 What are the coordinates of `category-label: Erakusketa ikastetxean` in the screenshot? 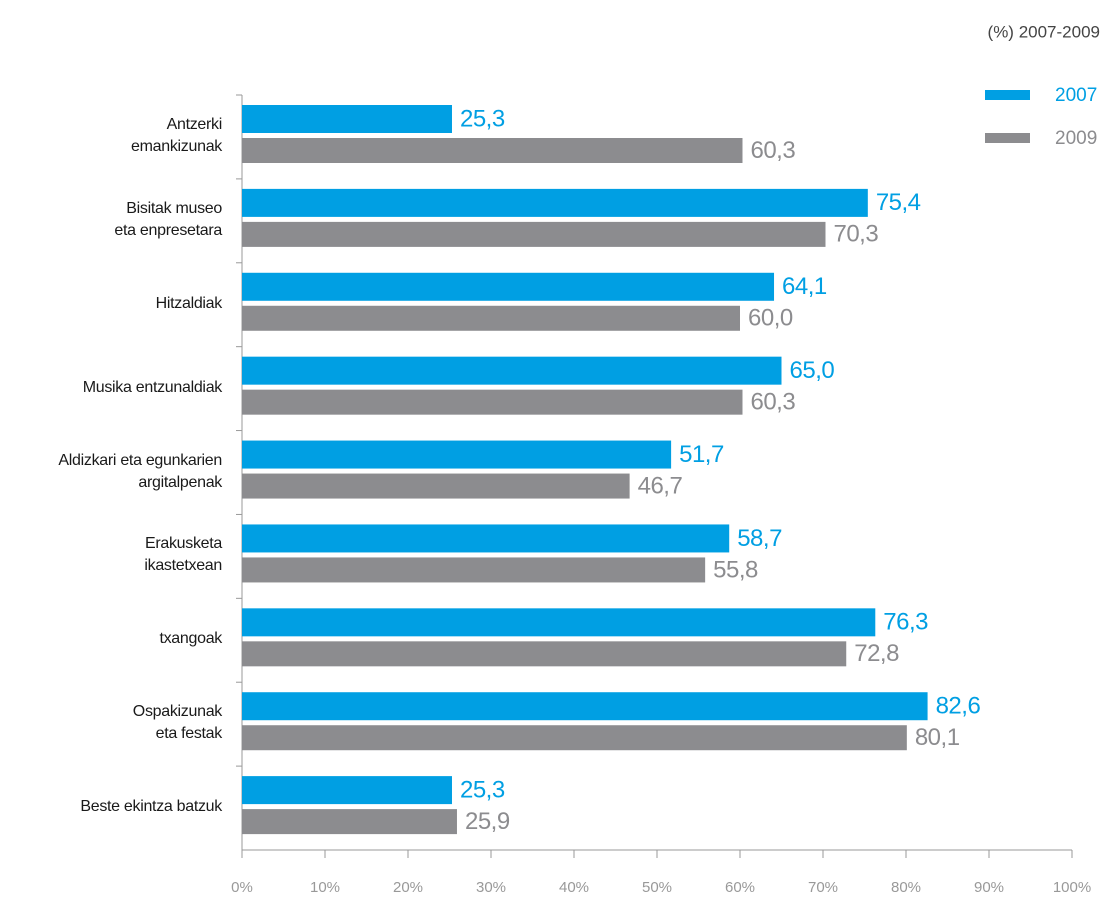 It's located at (183, 555).